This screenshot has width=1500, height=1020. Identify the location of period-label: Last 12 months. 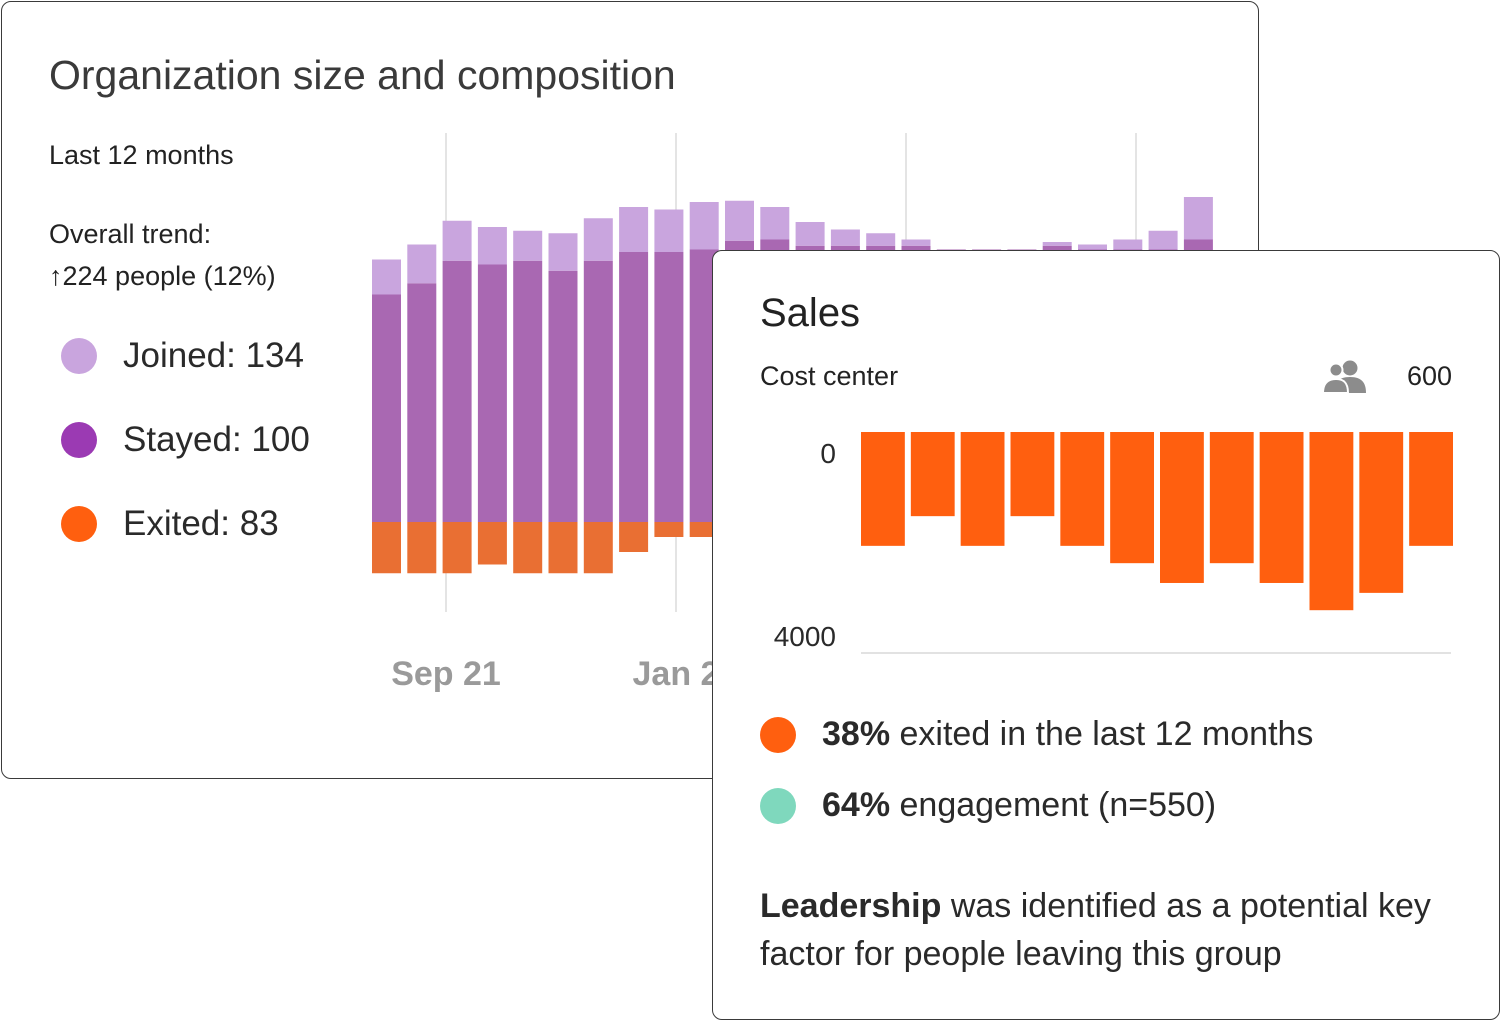
(141, 155).